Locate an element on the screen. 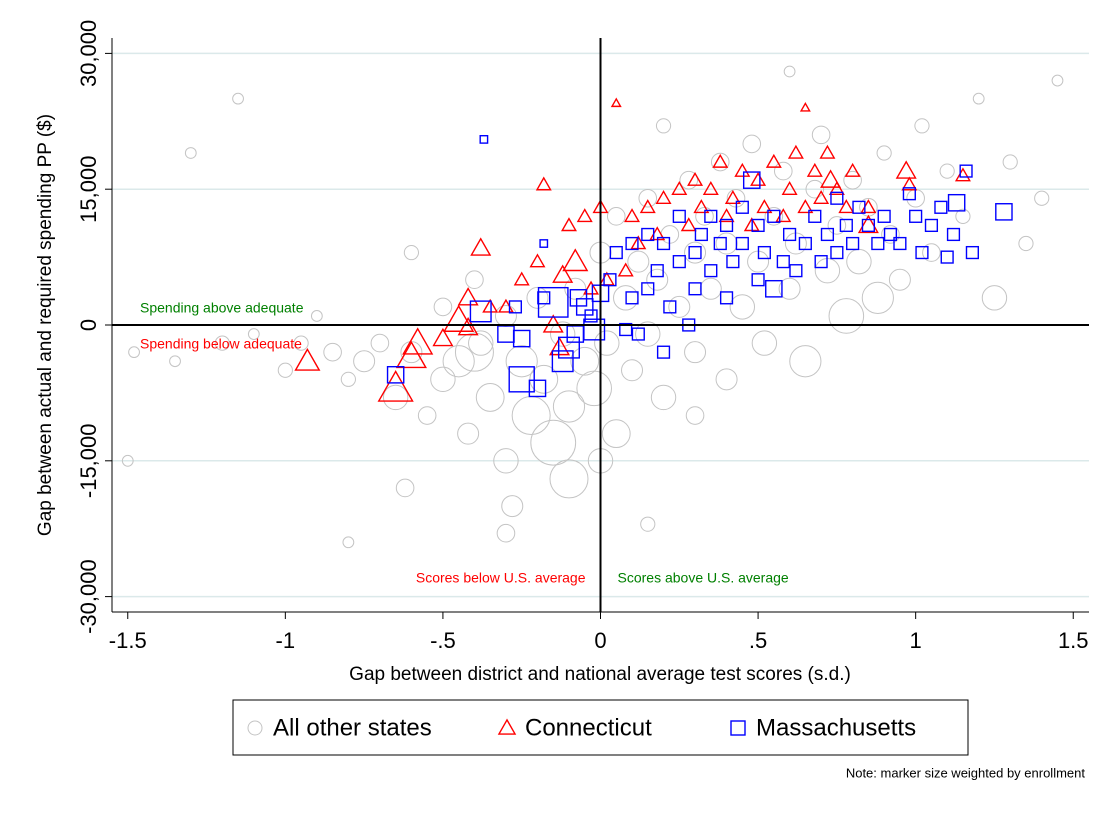 The height and width of the screenshot is (816, 1108). legend-label: Massachusetts is located at coordinates (836, 727).